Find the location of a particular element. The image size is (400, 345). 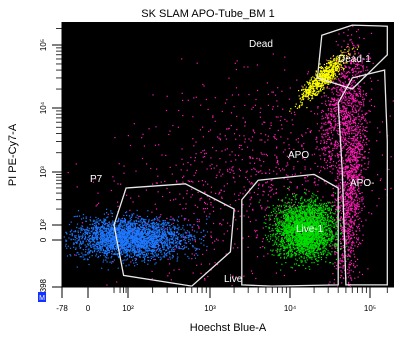

y-tick-label: 10⁴ is located at coordinates (43, 107).